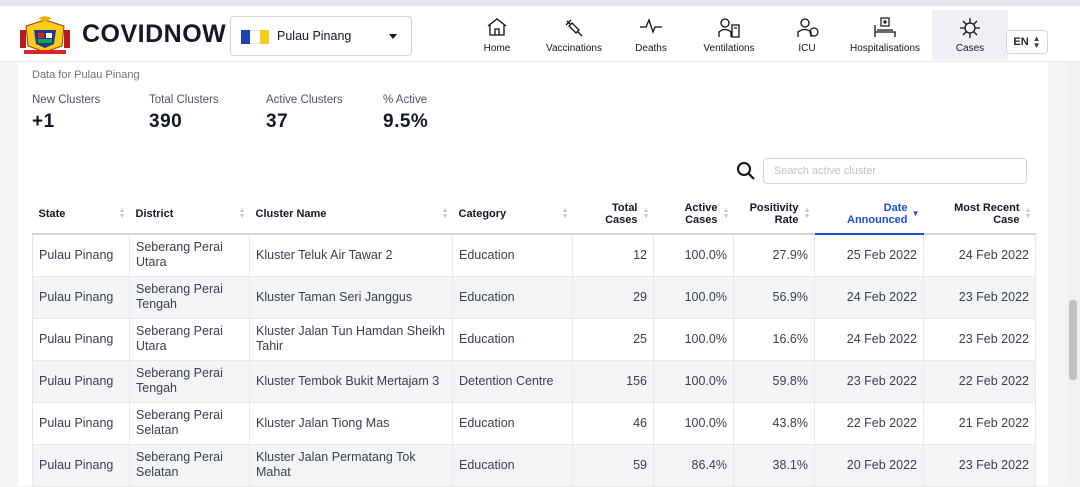 This screenshot has width=1080, height=487. I want to click on language-selector: EN ▲ ▼, so click(1027, 42).